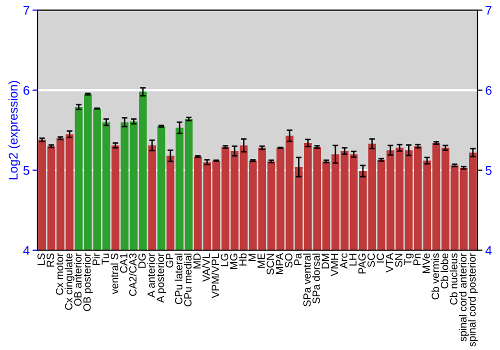  Describe the element at coordinates (489, 170) in the screenshot. I see `y2-tick-label: 5` at that location.